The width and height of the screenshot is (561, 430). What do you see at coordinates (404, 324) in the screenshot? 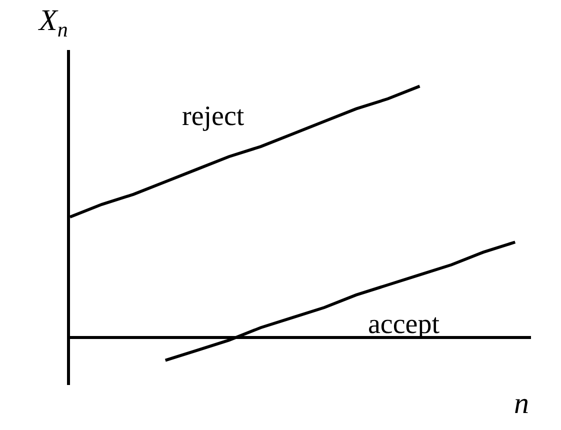
I see `series-label: accept` at bounding box center [404, 324].